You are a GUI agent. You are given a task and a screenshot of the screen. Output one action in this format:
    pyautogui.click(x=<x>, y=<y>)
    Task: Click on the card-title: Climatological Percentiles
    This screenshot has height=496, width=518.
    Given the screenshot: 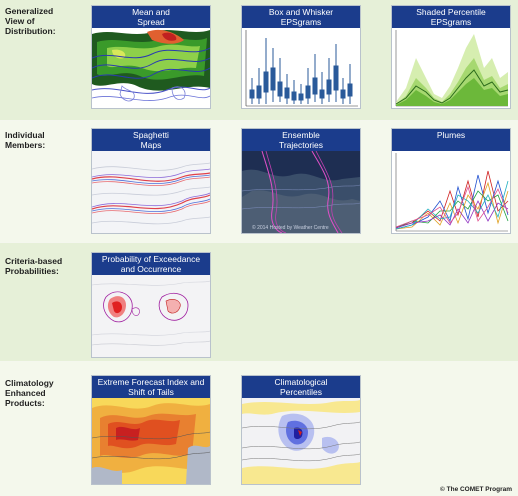 What is the action you would take?
    pyautogui.click(x=301, y=387)
    